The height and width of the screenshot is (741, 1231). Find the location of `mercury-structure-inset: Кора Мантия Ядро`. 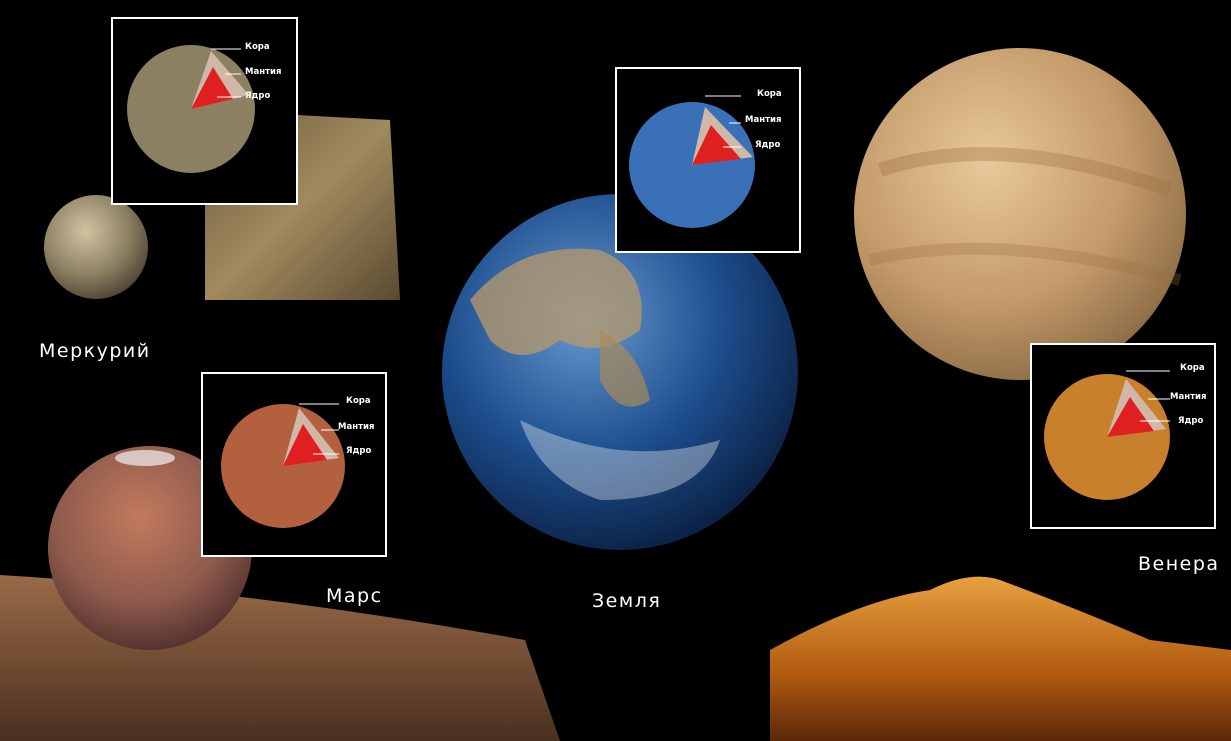

mercury-structure-inset: Кора Мантия Ядро is located at coordinates (204, 111).